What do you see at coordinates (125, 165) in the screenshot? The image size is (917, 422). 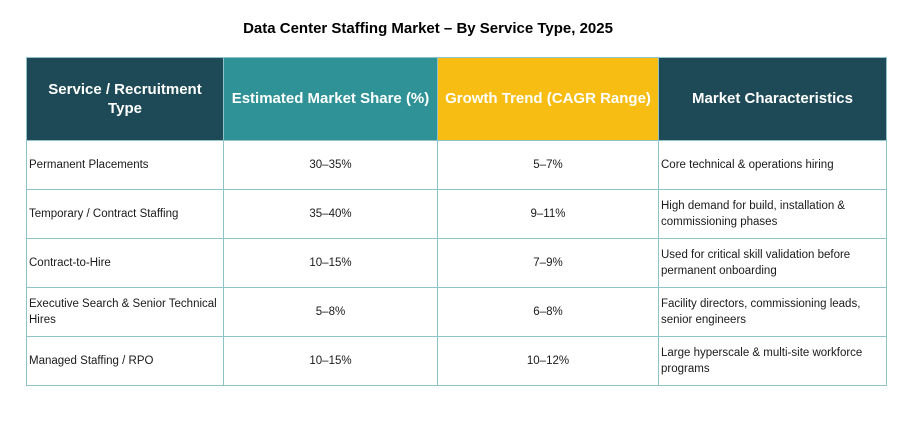 I see `service-type-cell: Permanent Placements` at bounding box center [125, 165].